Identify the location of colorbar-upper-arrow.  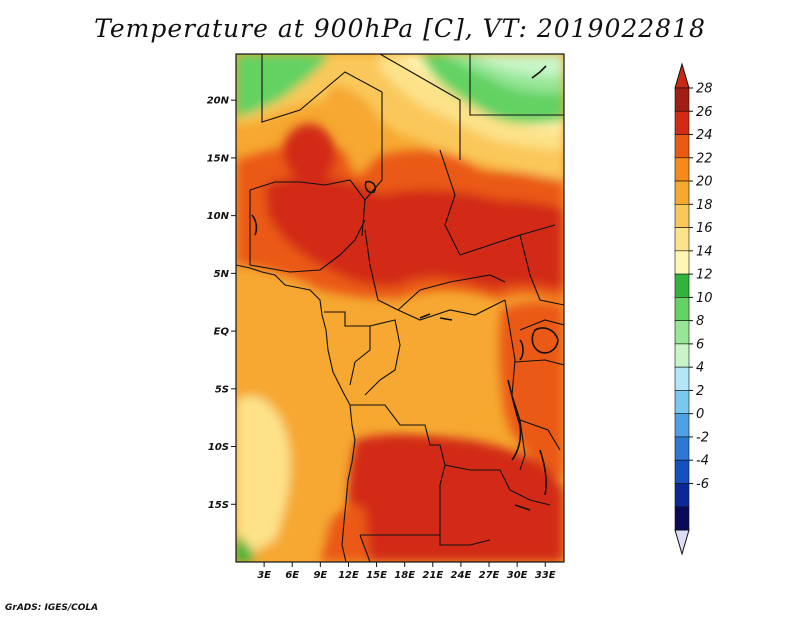
(682, 75).